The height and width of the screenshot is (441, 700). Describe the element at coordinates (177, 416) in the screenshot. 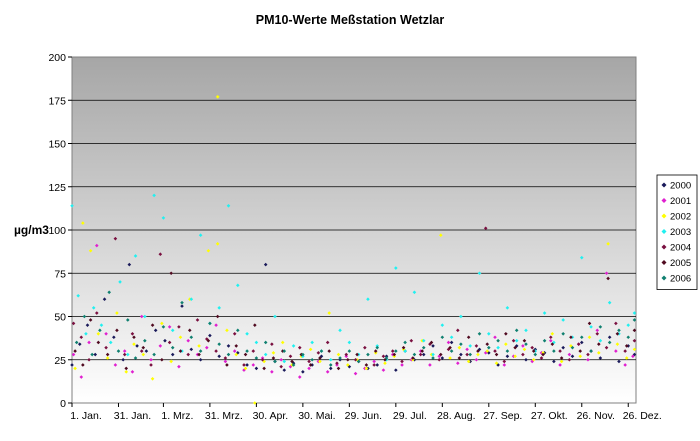

I see `x-tick-label: 1. Mrz.` at that location.